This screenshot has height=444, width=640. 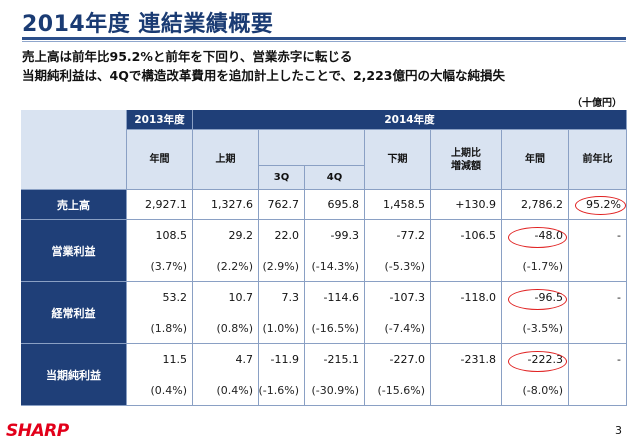 What do you see at coordinates (160, 160) in the screenshot?
I see `header-annual-2013: 年間` at bounding box center [160, 160].